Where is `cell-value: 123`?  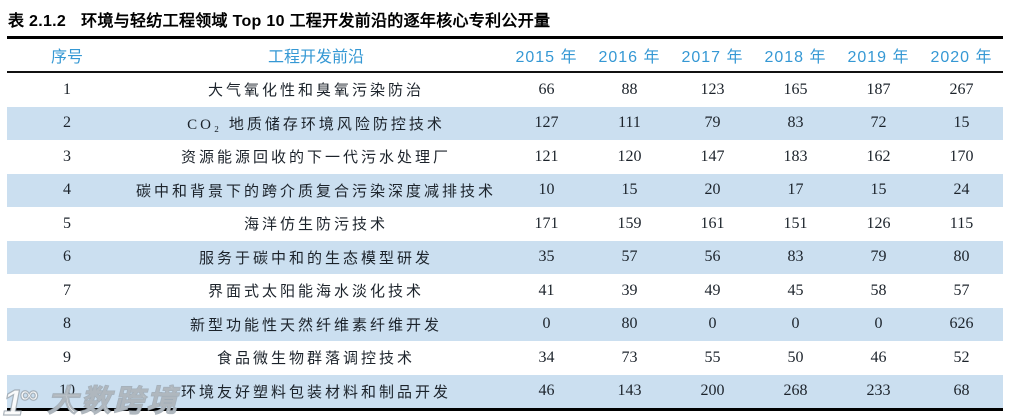 cell-value: 123 is located at coordinates (712, 89).